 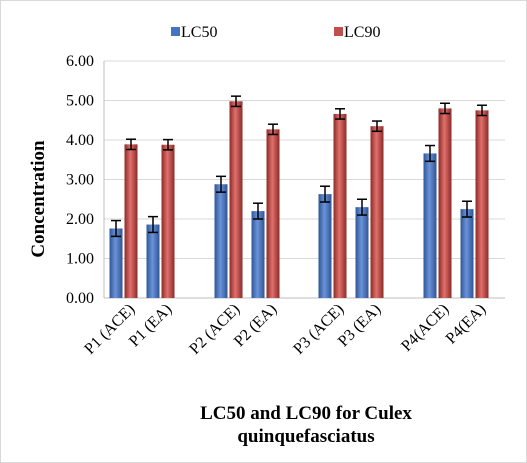 What do you see at coordinates (38, 199) in the screenshot?
I see `y-axis-label: Concentration` at bounding box center [38, 199].